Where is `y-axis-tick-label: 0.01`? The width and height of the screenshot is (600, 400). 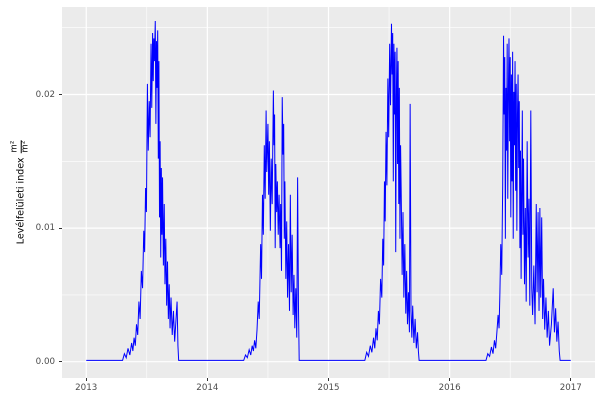 y-axis-tick-label: 0.01 is located at coordinates (45, 228).